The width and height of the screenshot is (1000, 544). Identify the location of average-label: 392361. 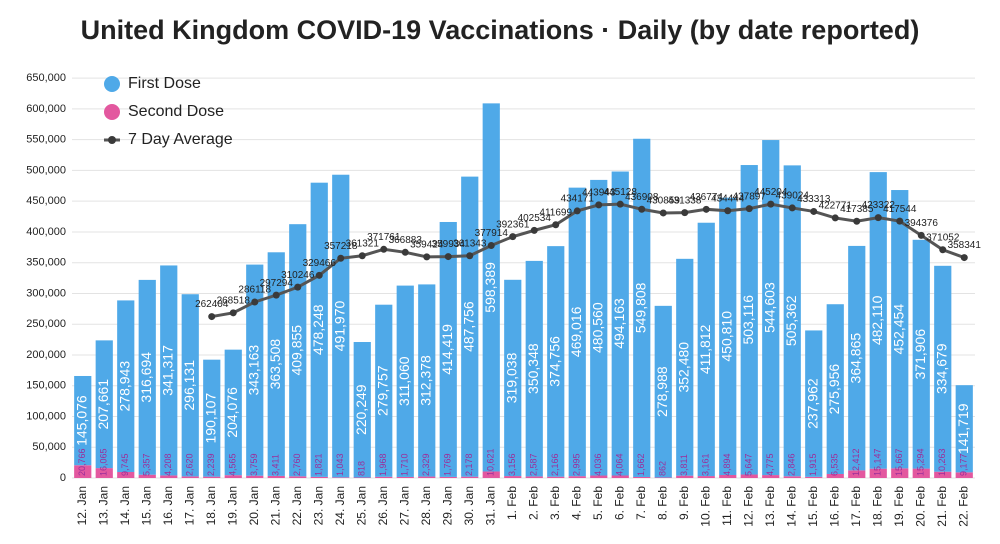
(513, 224).